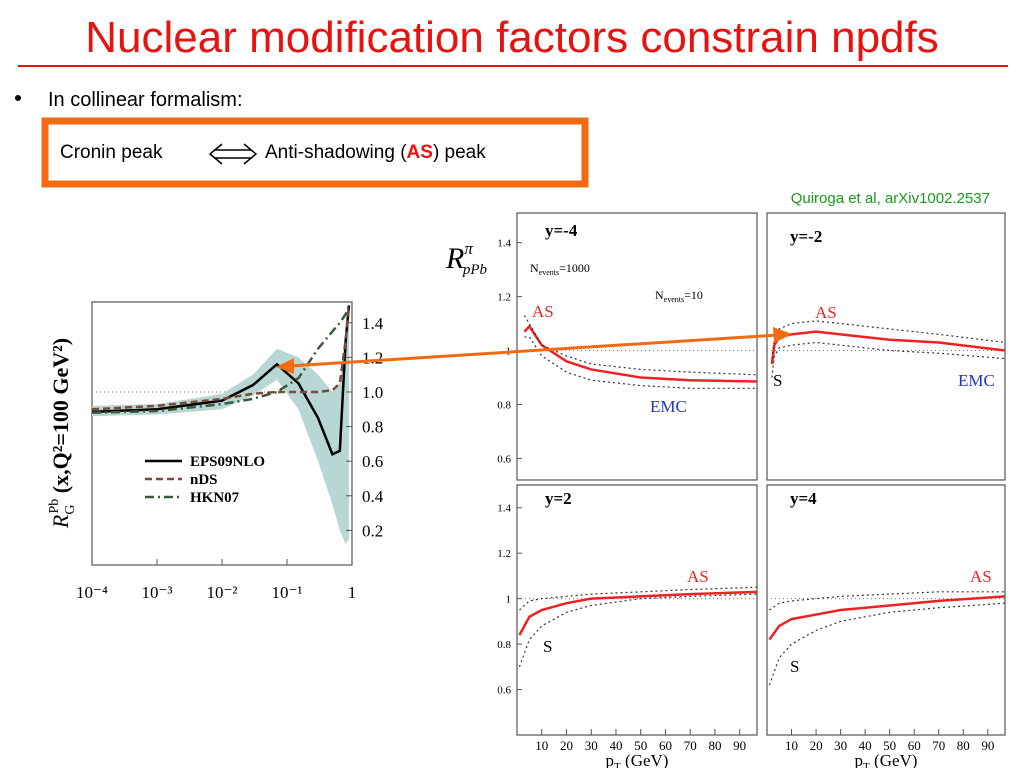 This screenshot has width=1024, height=768. Describe the element at coordinates (111, 152) in the screenshot. I see `box-left: Cronin peak` at that location.